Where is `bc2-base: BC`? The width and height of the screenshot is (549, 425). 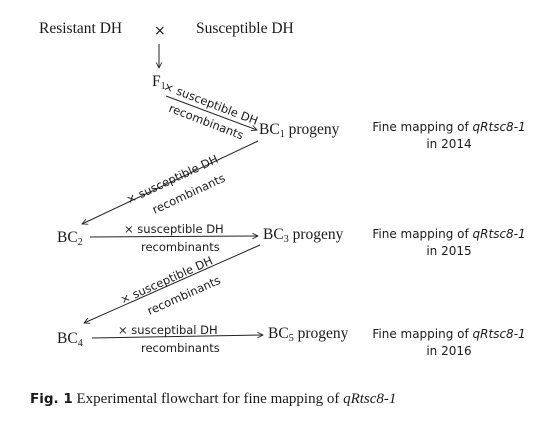
bc2-base: BC is located at coordinates (67, 237).